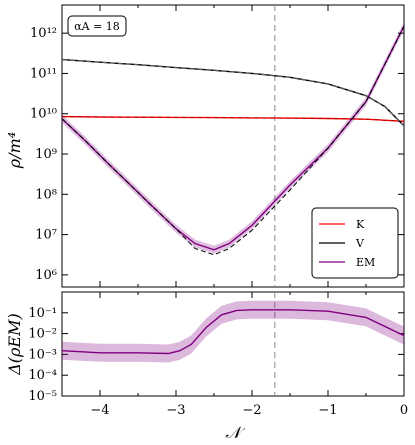  I want to click on top-y-tick-label: 10⁶, so click(46, 275).